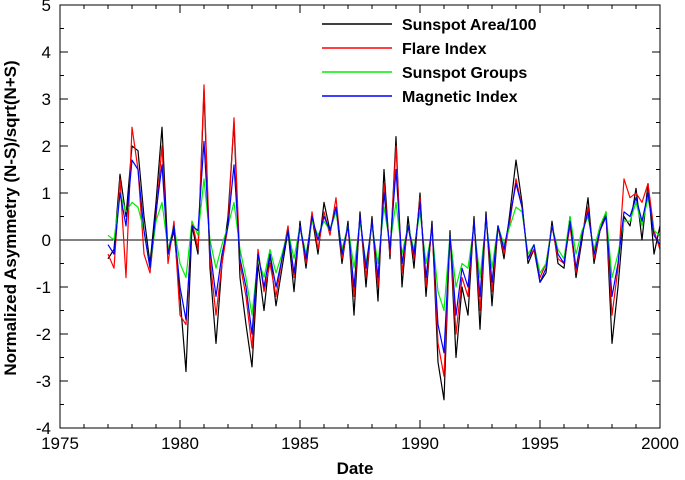 Image resolution: width=685 pixels, height=480 pixels. Describe the element at coordinates (46, 240) in the screenshot. I see `y-tick-label: 0` at that location.